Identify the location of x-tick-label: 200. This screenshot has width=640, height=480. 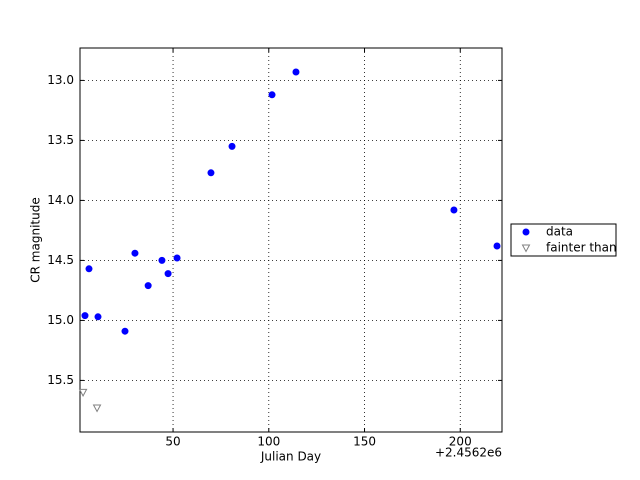
(460, 442).